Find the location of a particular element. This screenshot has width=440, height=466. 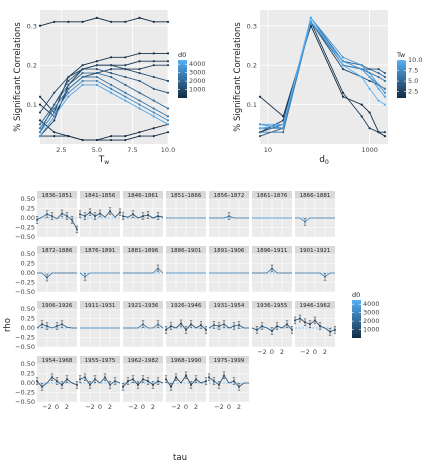

legend-tick-label: 2.5 is located at coordinates (413, 92).